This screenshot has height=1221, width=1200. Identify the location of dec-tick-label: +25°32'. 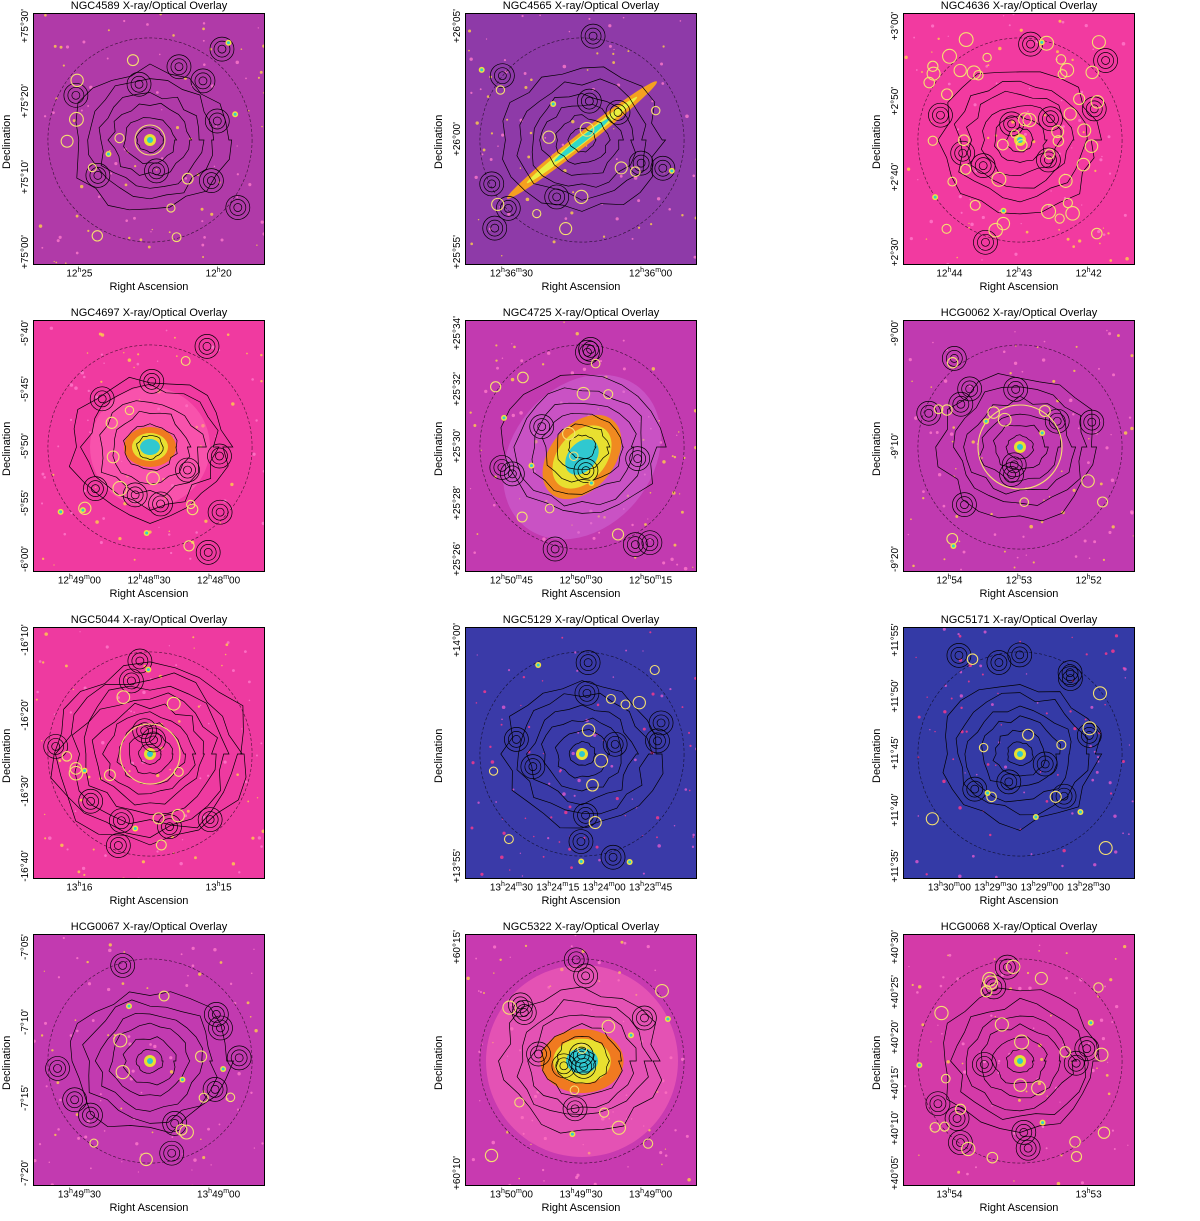
(457, 389).